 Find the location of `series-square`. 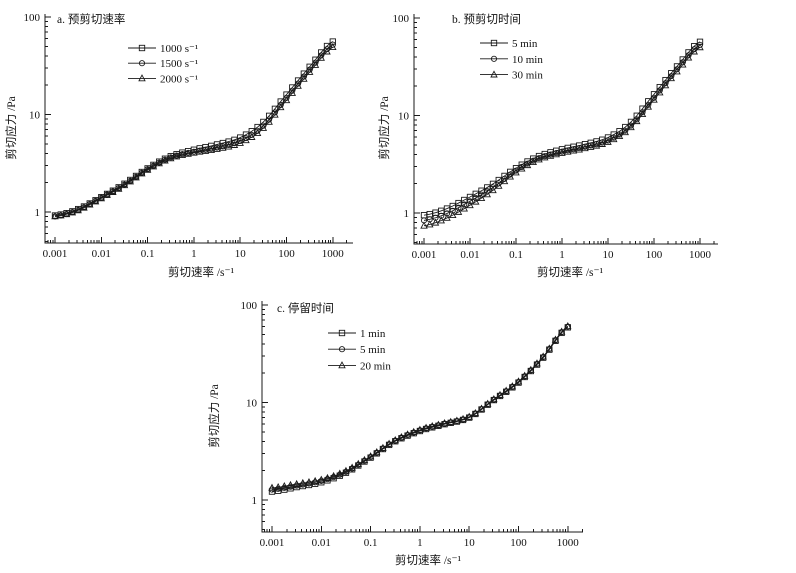

series-square is located at coordinates (562, 128).